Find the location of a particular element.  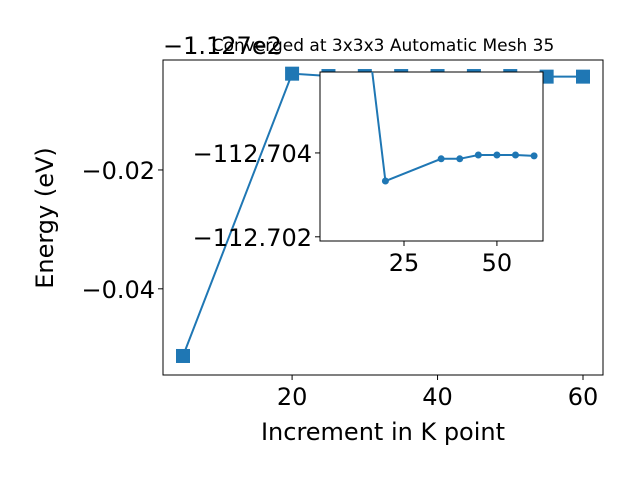

x-axis-label: Increment in K point is located at coordinates (383, 432).